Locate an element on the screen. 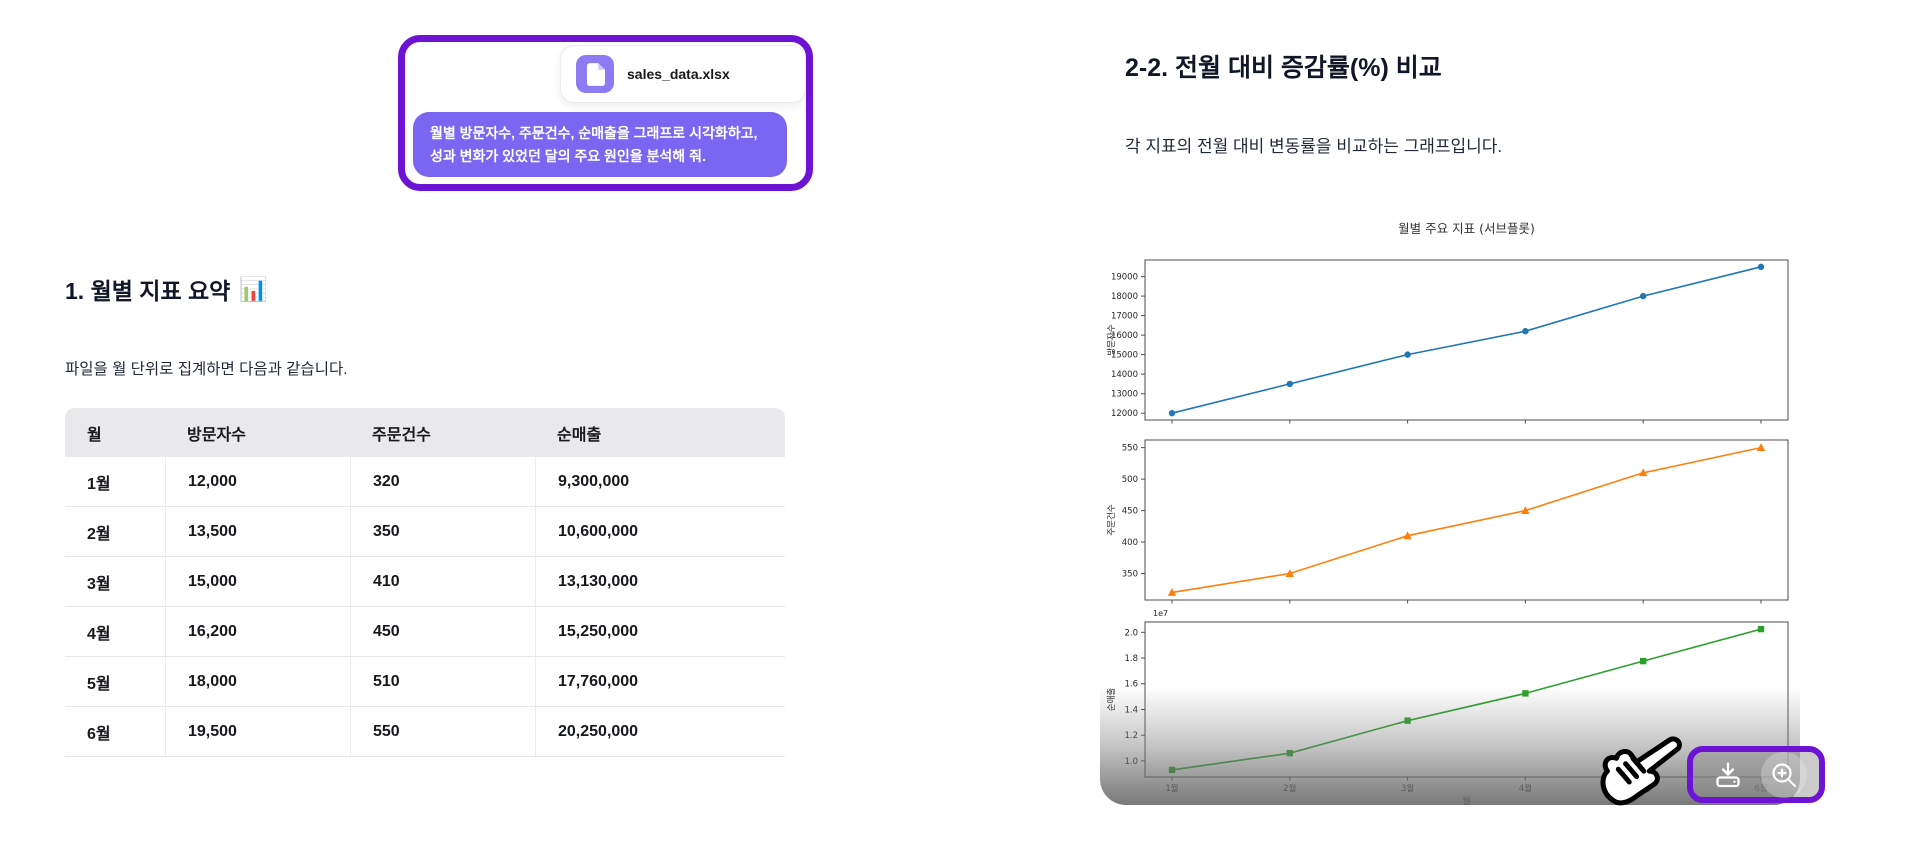 The image size is (1915, 861). table-cell: 18,000 is located at coordinates (257, 682).